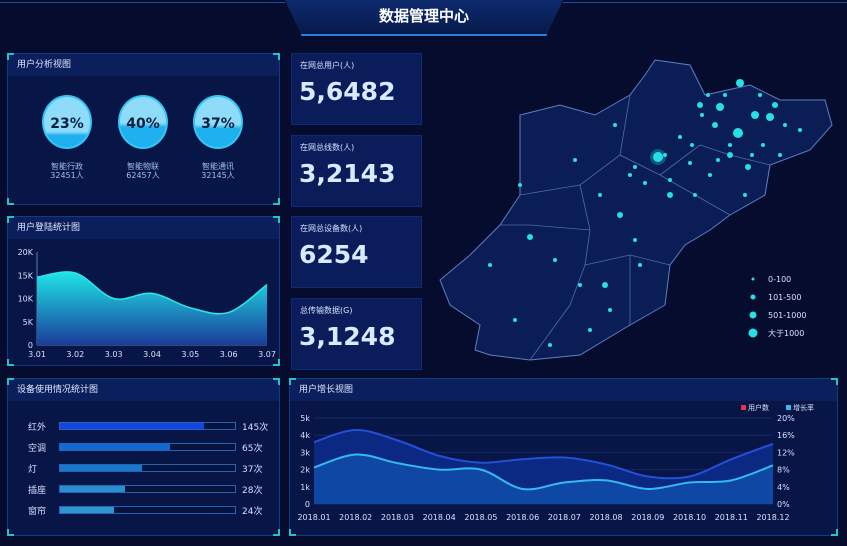  Describe the element at coordinates (305, 452) in the screenshot. I see `y-tick-left: 3k` at that location.